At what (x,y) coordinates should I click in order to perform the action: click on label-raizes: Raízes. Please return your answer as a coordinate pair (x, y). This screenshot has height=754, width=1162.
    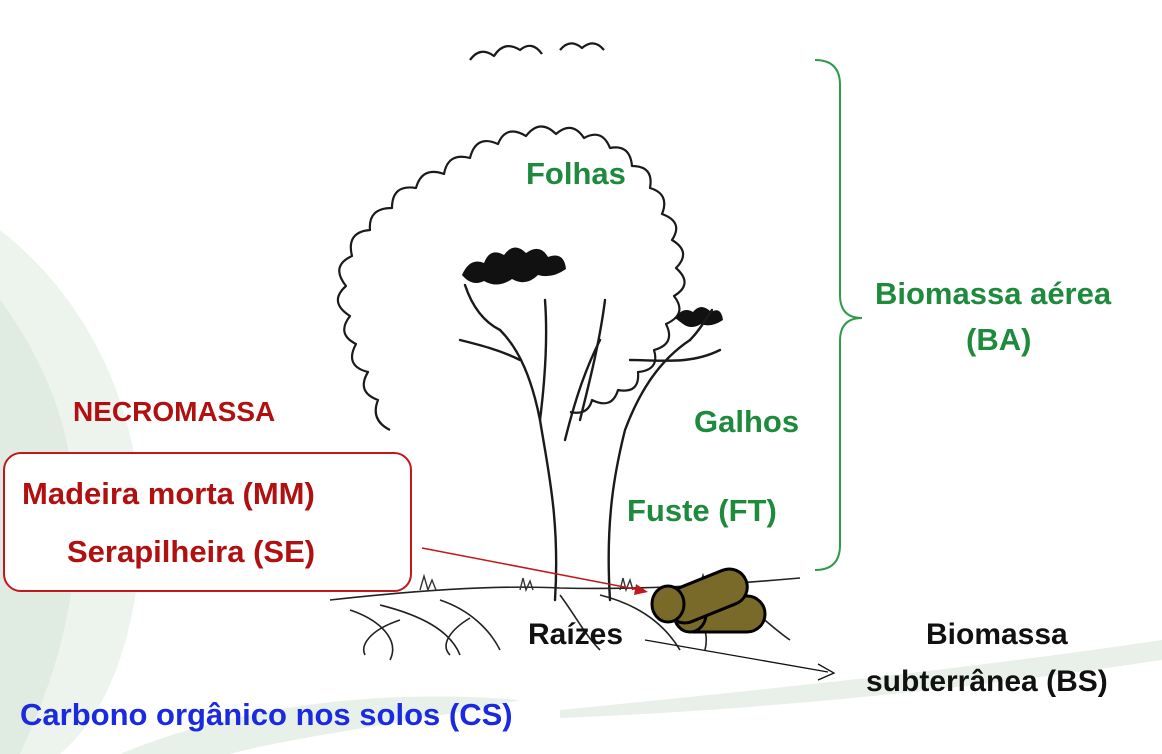
    Looking at the image, I should click on (576, 634).